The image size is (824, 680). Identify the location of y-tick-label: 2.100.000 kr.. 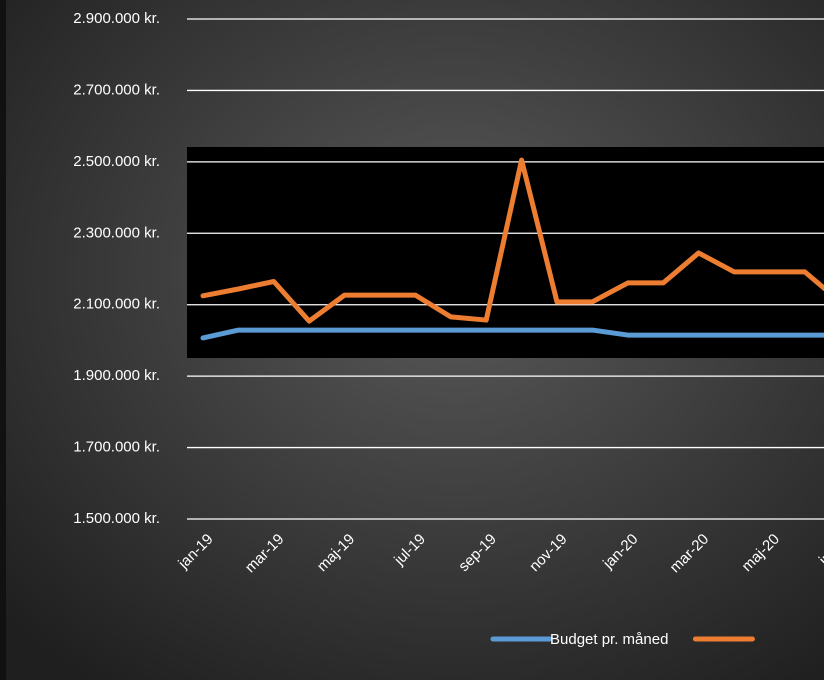
(116, 304).